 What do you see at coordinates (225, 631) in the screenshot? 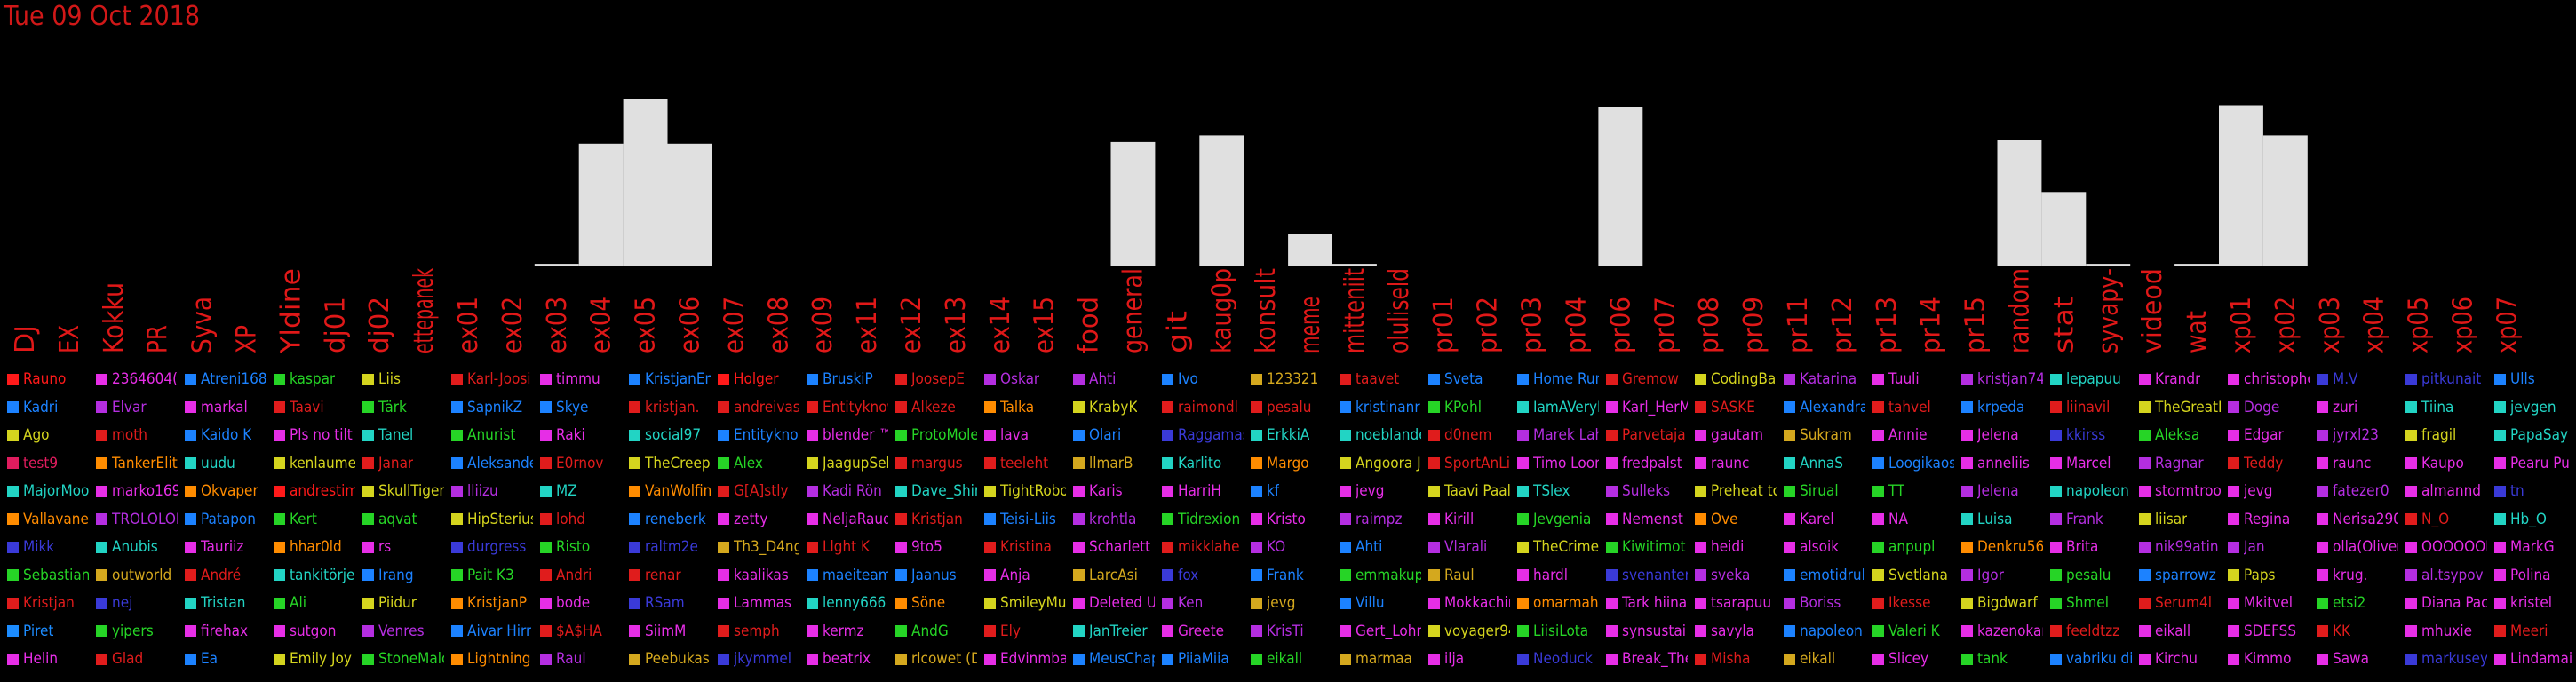
I see `legend-label: firehax` at bounding box center [225, 631].